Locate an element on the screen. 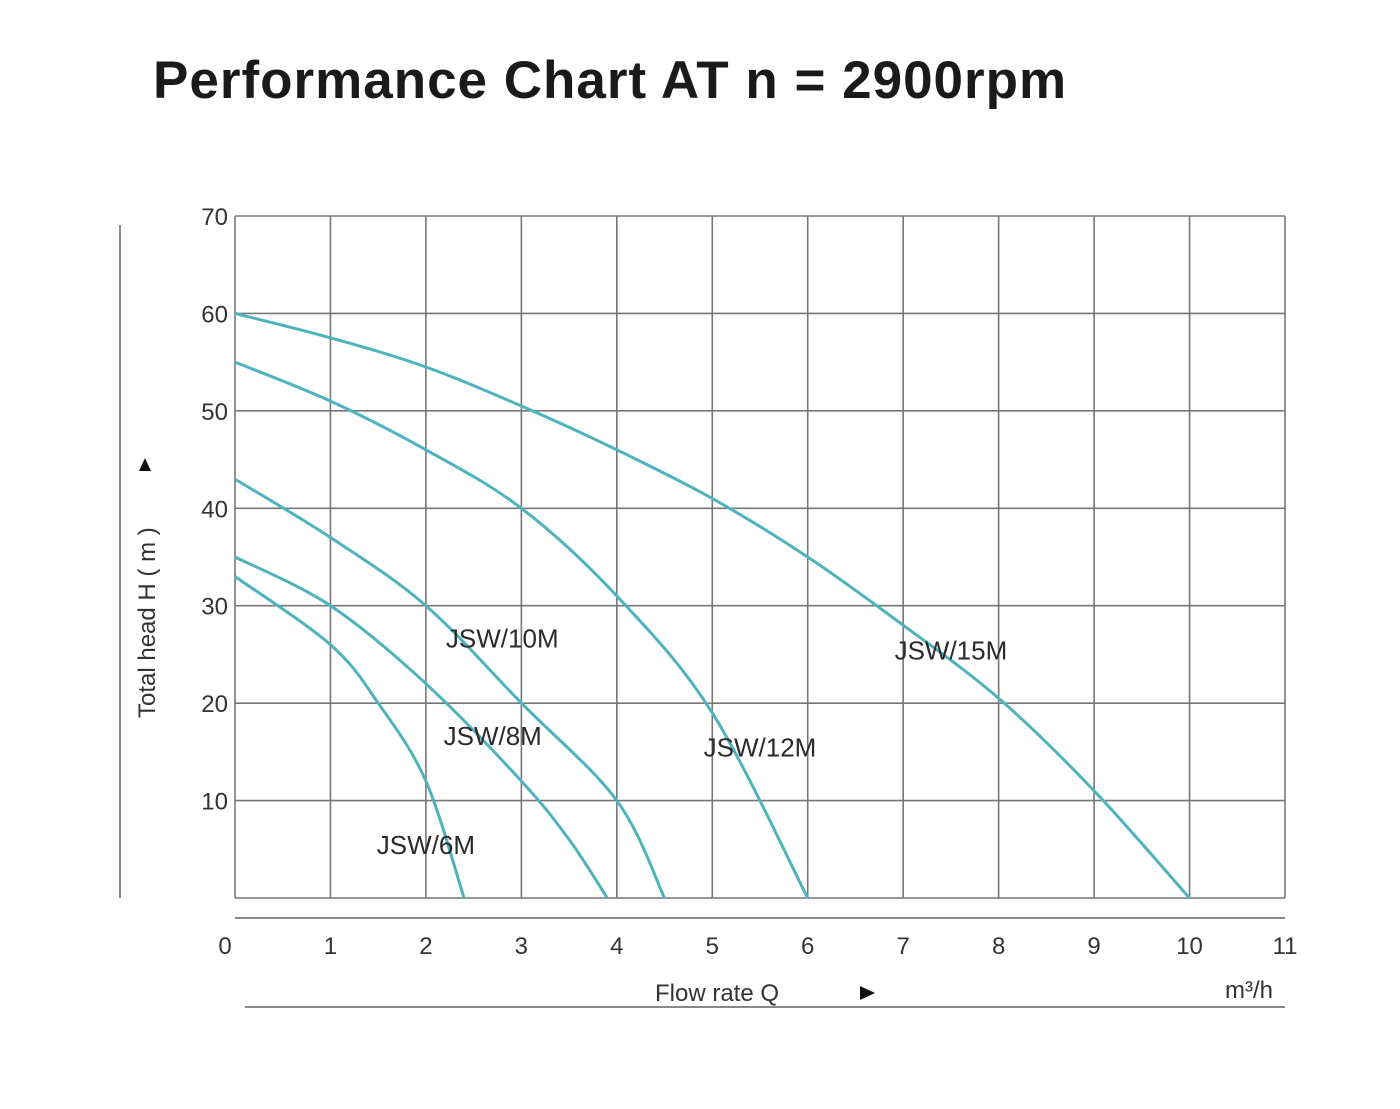 This screenshot has width=1400, height=1109. x-tick-label: 8 is located at coordinates (998, 946).